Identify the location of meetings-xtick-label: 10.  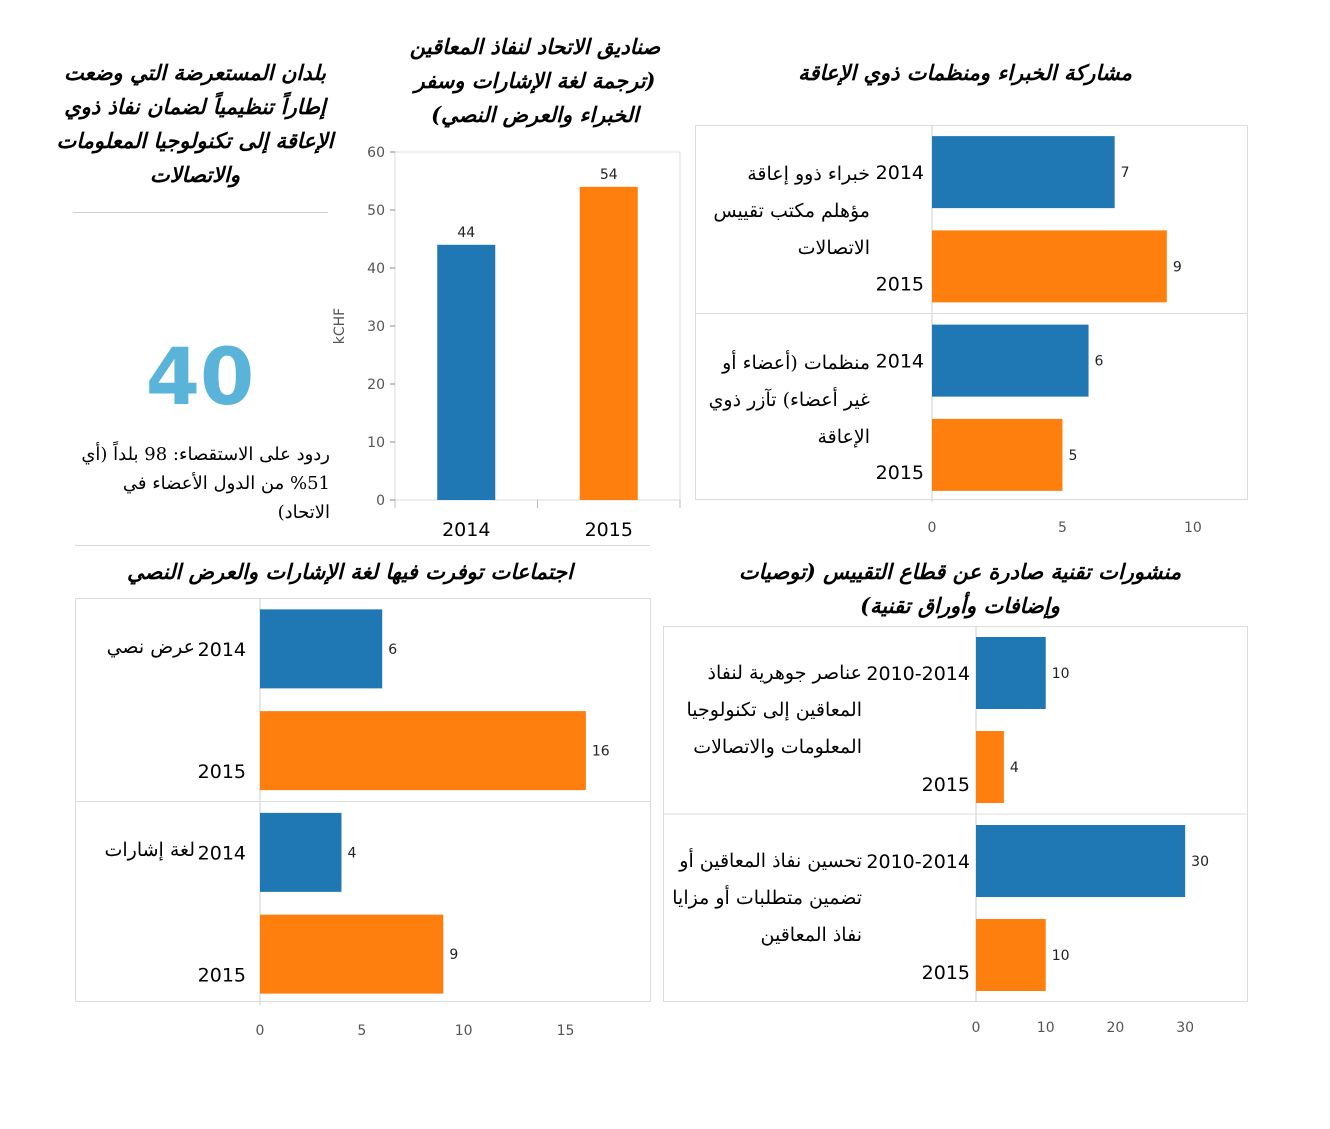
(464, 1031).